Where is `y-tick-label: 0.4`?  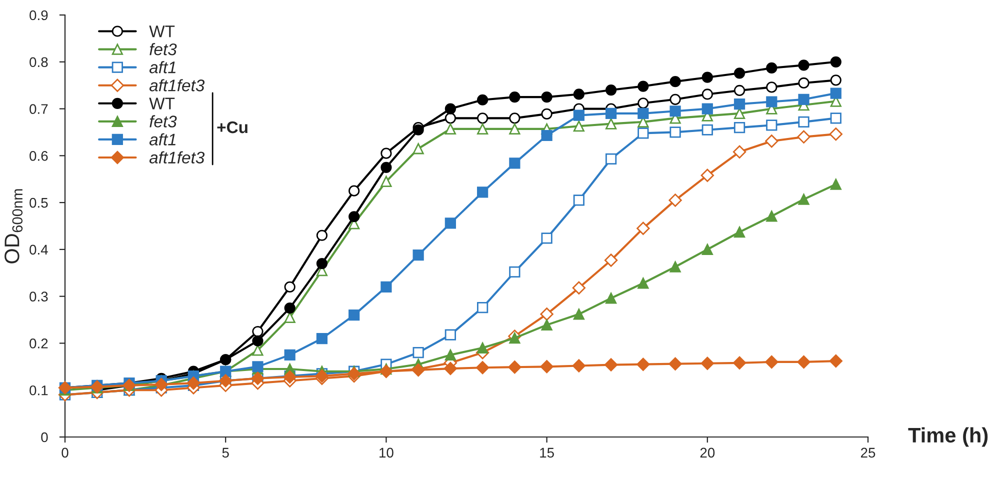 y-tick-label: 0.4 is located at coordinates (39, 249).